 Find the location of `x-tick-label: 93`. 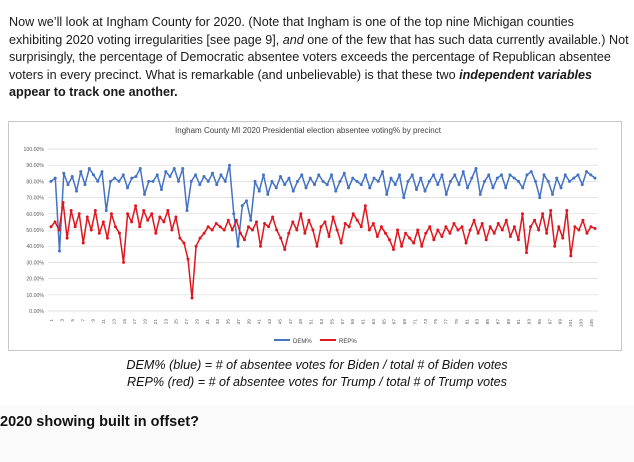

x-tick-label: 93 is located at coordinates (530, 322).